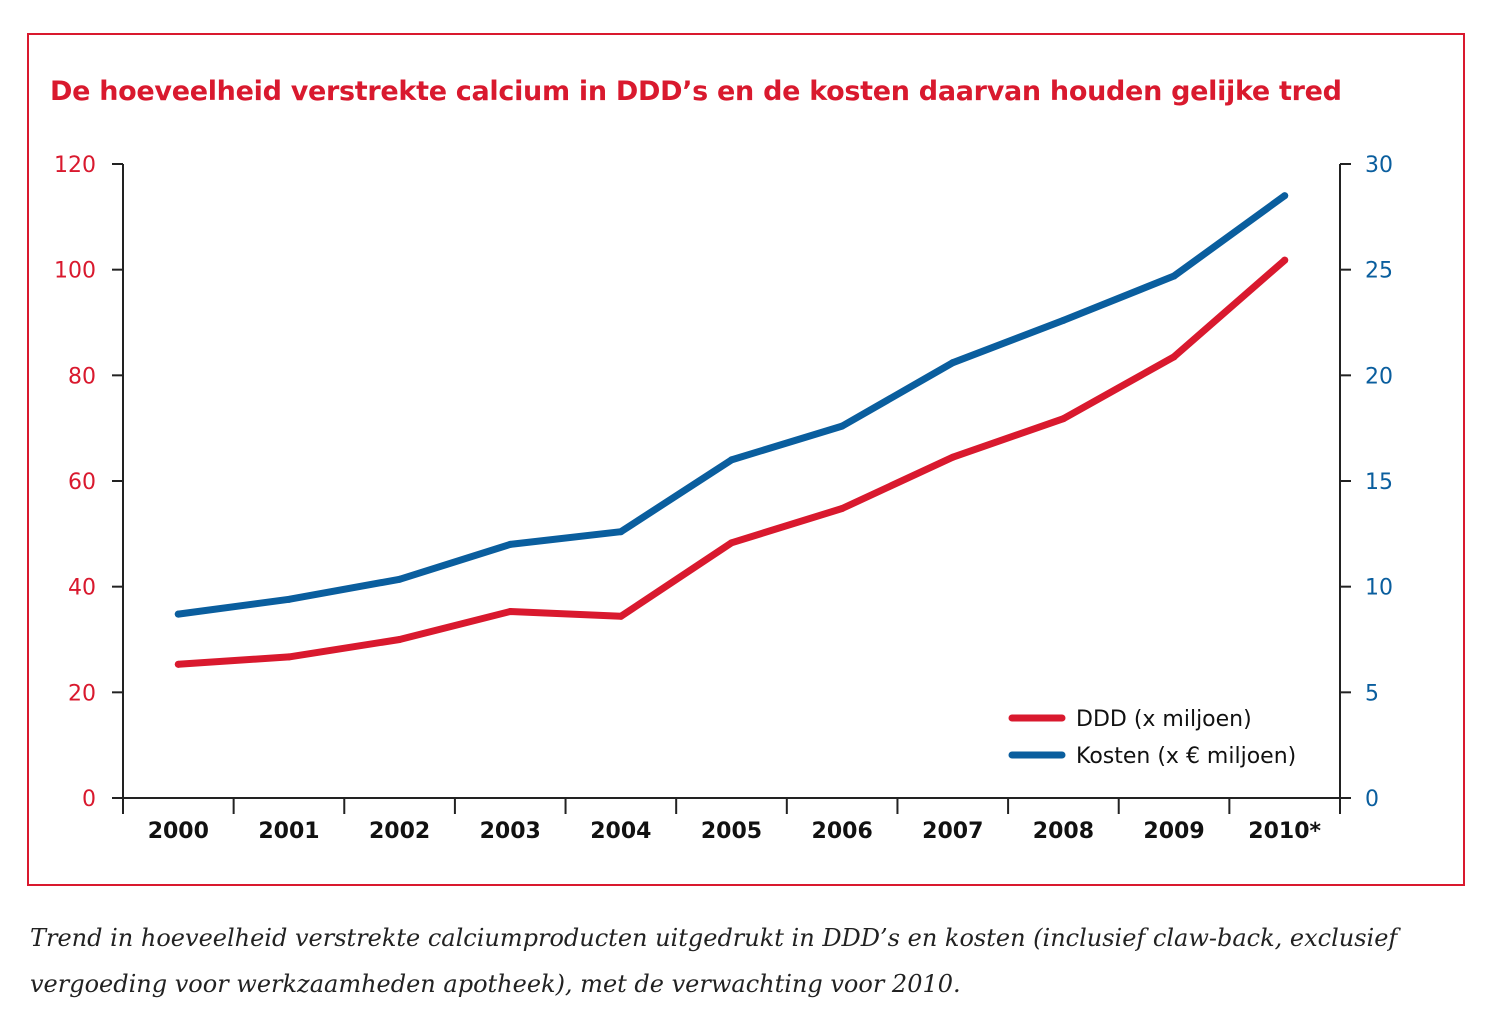  Describe the element at coordinates (288, 831) in the screenshot. I see `x-tick-label: 2001` at that location.